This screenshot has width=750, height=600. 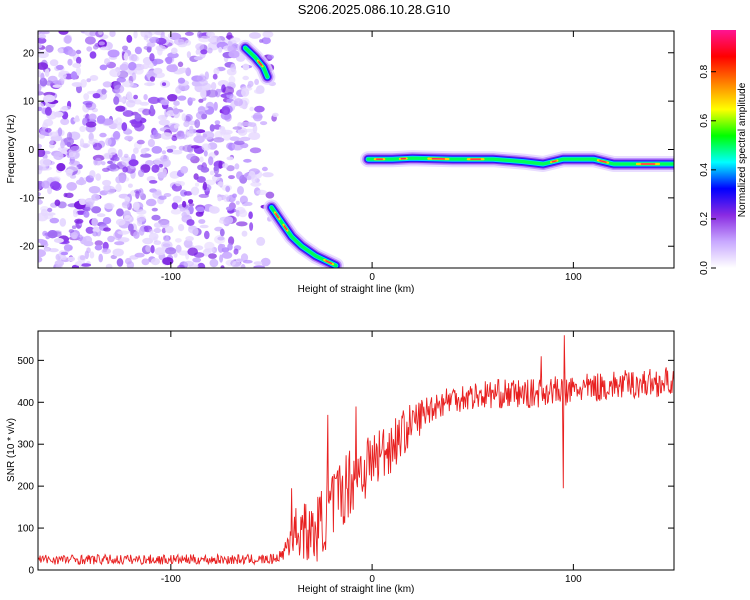 I want to click on snr-y-tick-label: 100, so click(x=25, y=529).